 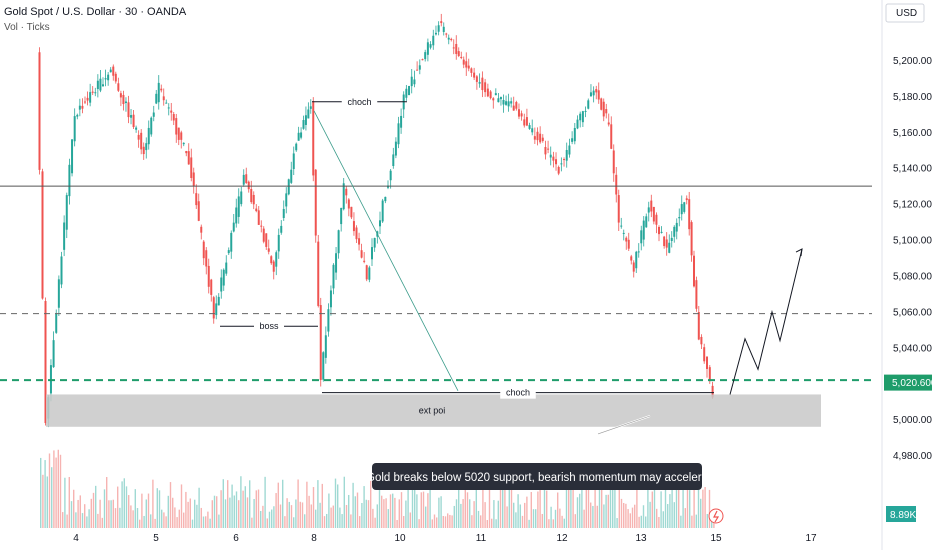 I want to click on lightning-icon, so click(x=716, y=516).